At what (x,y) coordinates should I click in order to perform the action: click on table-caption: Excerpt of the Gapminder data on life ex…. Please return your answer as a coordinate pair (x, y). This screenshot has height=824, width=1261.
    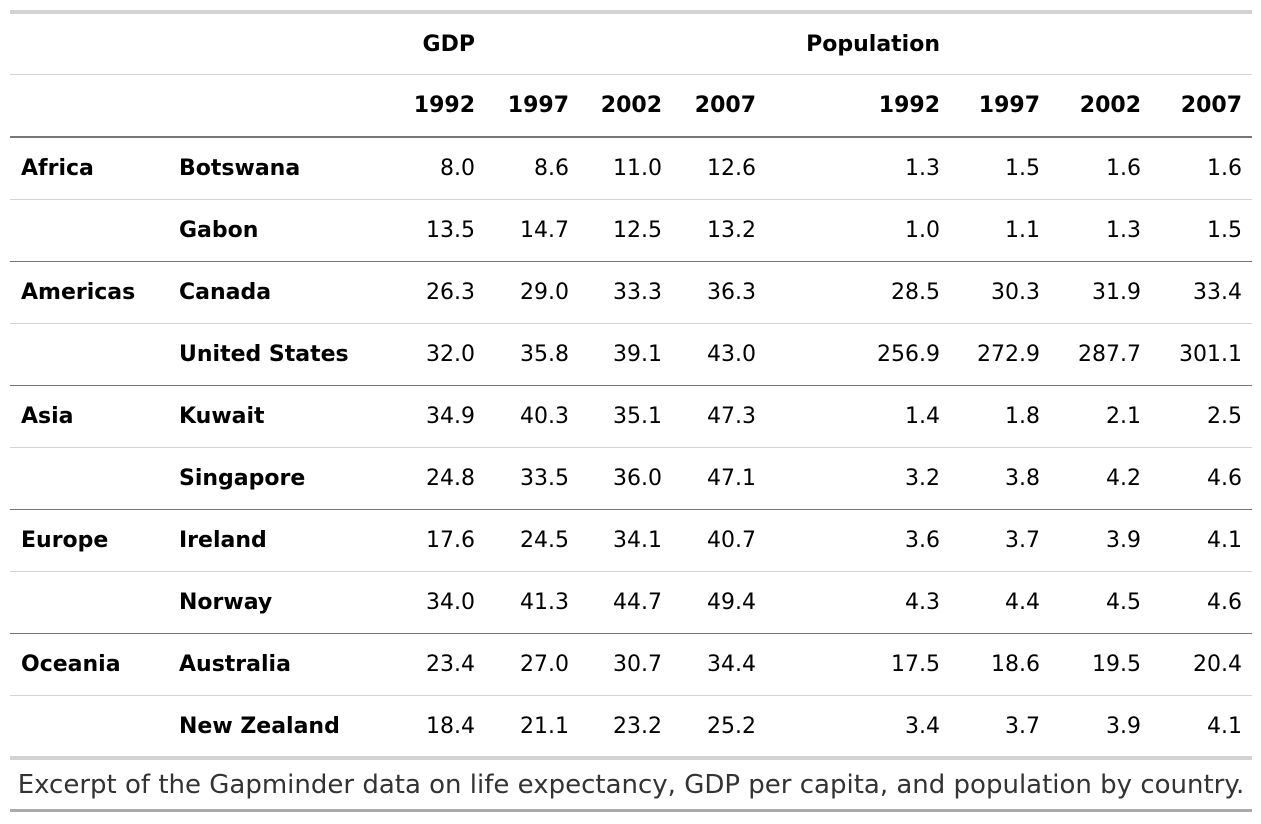
    Looking at the image, I should click on (631, 785).